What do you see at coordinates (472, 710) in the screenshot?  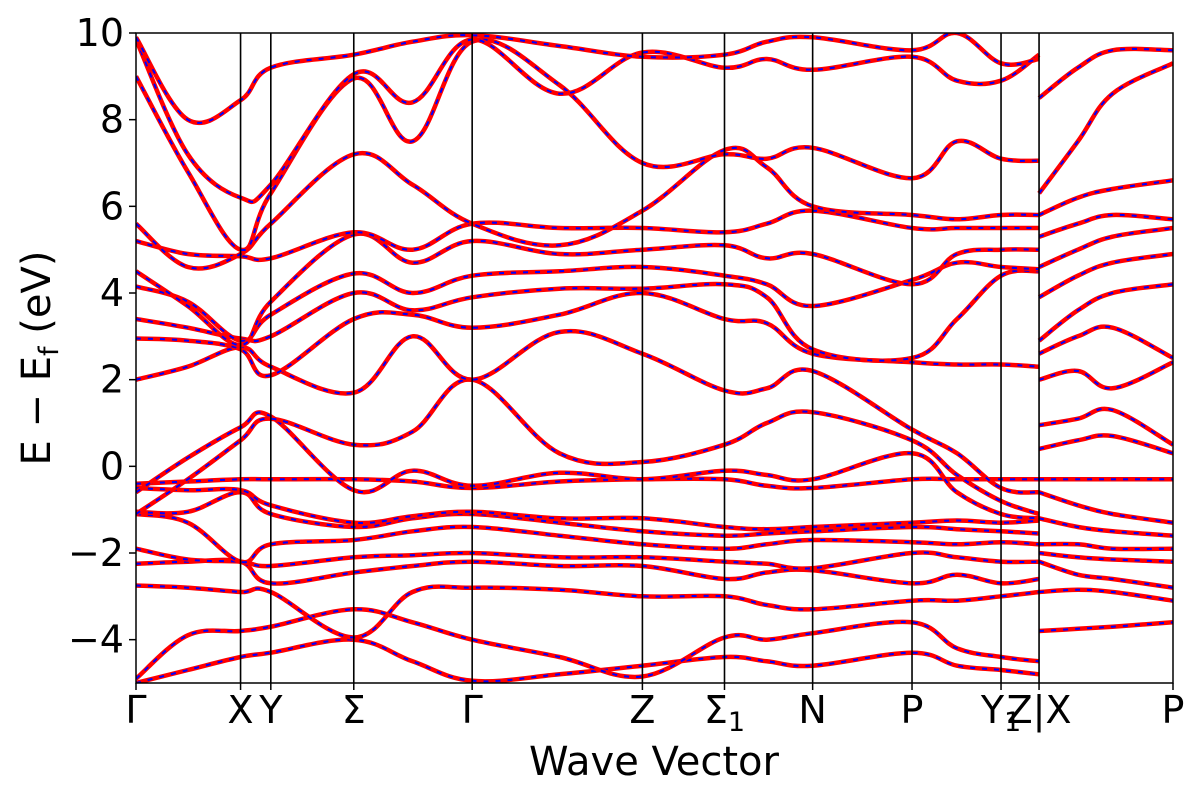 I see `x-tick-label-4: Γ` at bounding box center [472, 710].